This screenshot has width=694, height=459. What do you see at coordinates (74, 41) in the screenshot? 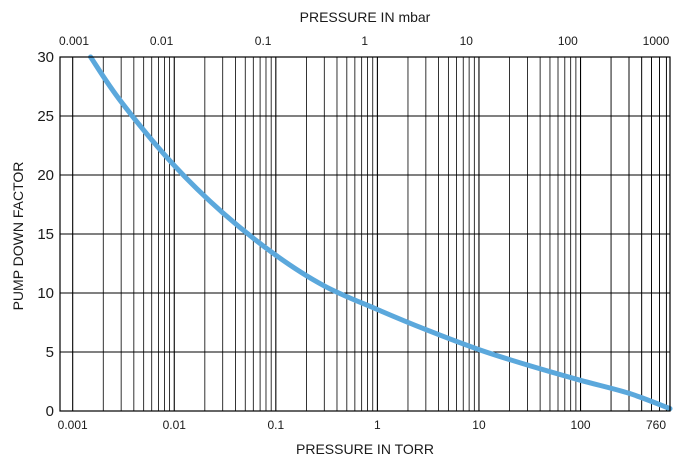
I see `x-top-tick-label: 0.001` at bounding box center [74, 41].